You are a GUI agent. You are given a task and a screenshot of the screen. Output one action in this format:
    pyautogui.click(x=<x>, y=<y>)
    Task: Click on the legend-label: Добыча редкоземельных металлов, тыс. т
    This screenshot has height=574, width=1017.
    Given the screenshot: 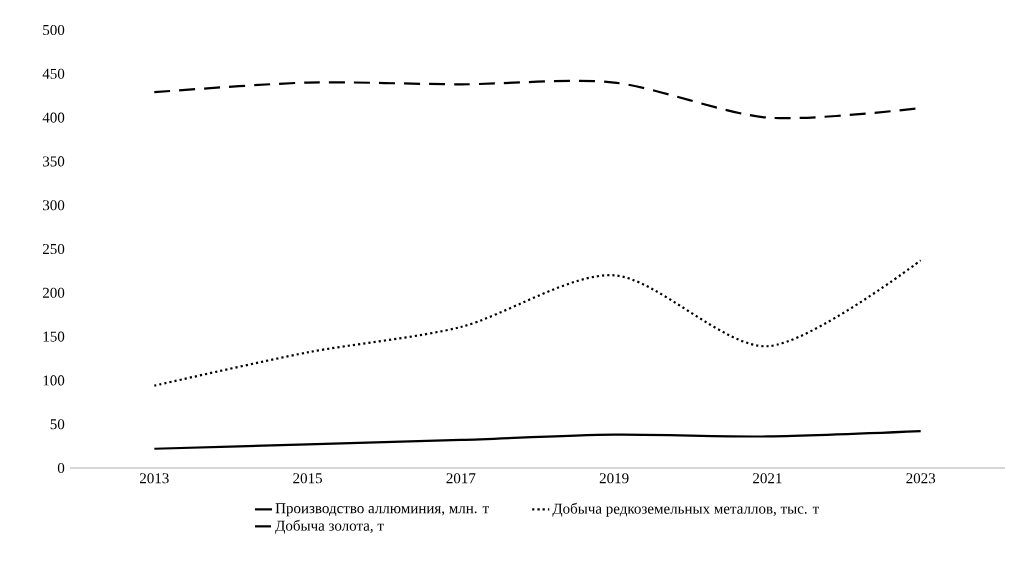 What is the action you would take?
    pyautogui.click(x=685, y=509)
    